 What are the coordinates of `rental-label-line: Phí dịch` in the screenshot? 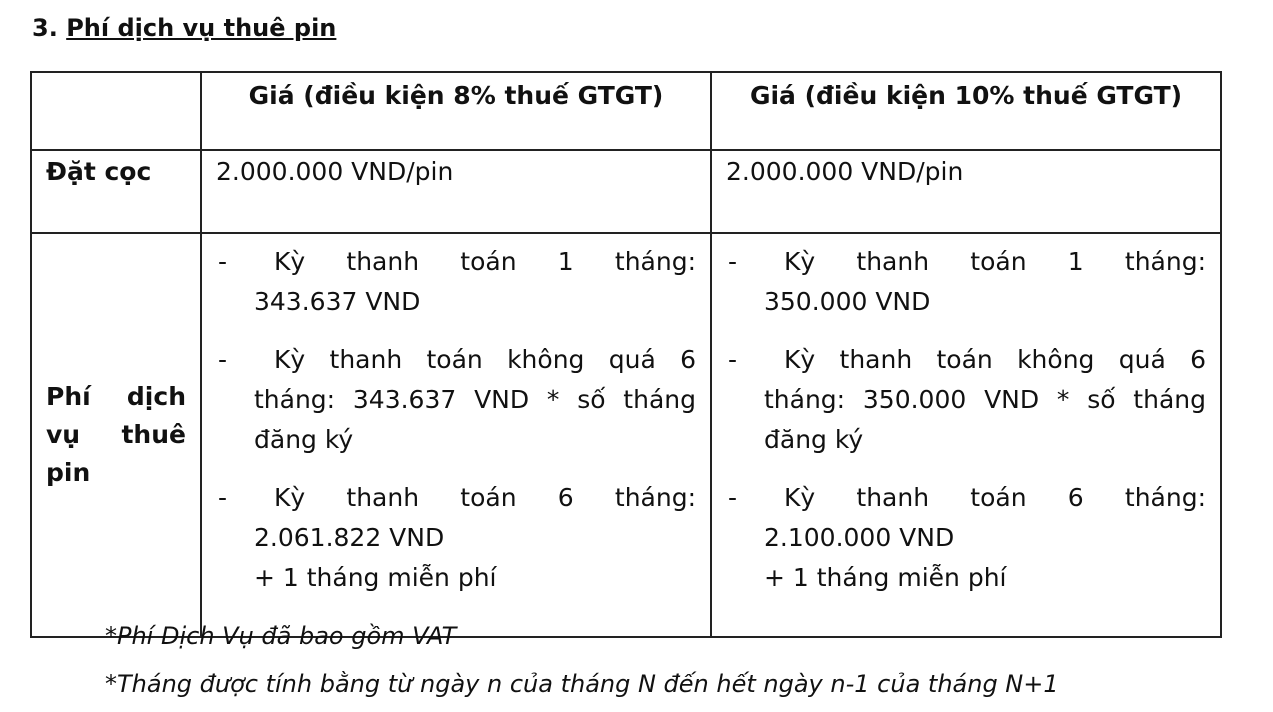 It's located at (116, 396).